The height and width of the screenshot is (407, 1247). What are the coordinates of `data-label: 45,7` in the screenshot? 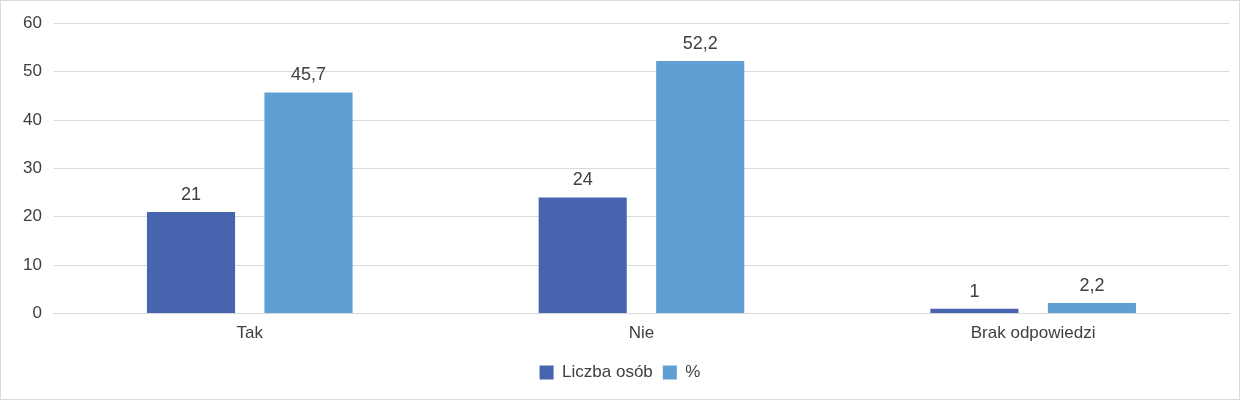 It's located at (308, 74).